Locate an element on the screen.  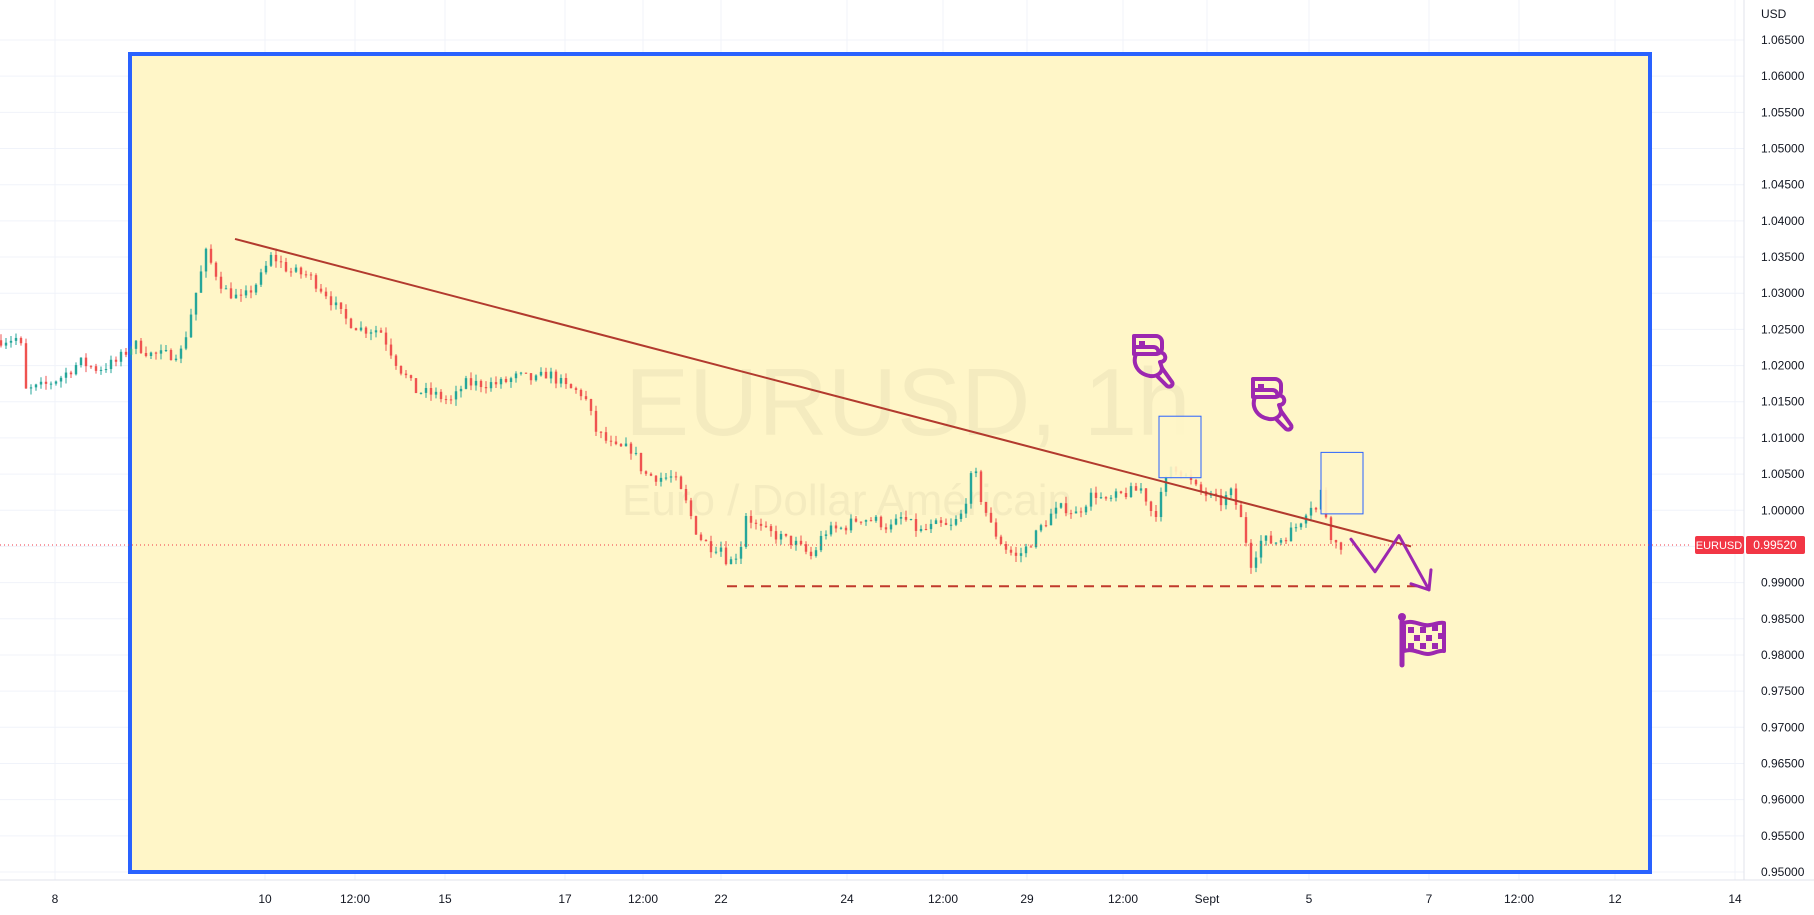
price-tick-label: 1.05000 is located at coordinates (1783, 149).